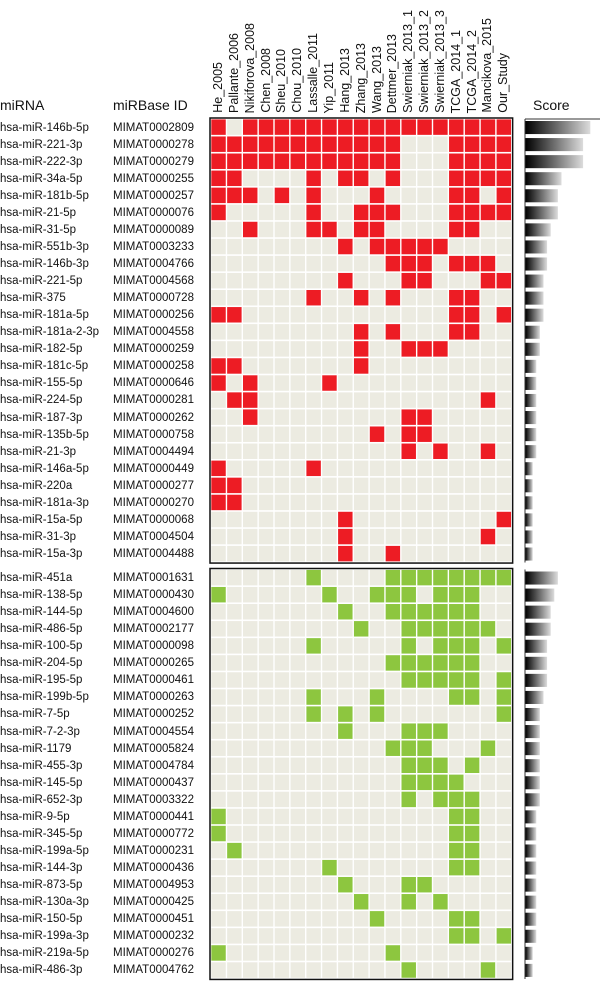 The height and width of the screenshot is (996, 600). Describe the element at coordinates (153, 595) in the screenshot. I see `mirbase-id-label: MIMAT0000430` at that location.